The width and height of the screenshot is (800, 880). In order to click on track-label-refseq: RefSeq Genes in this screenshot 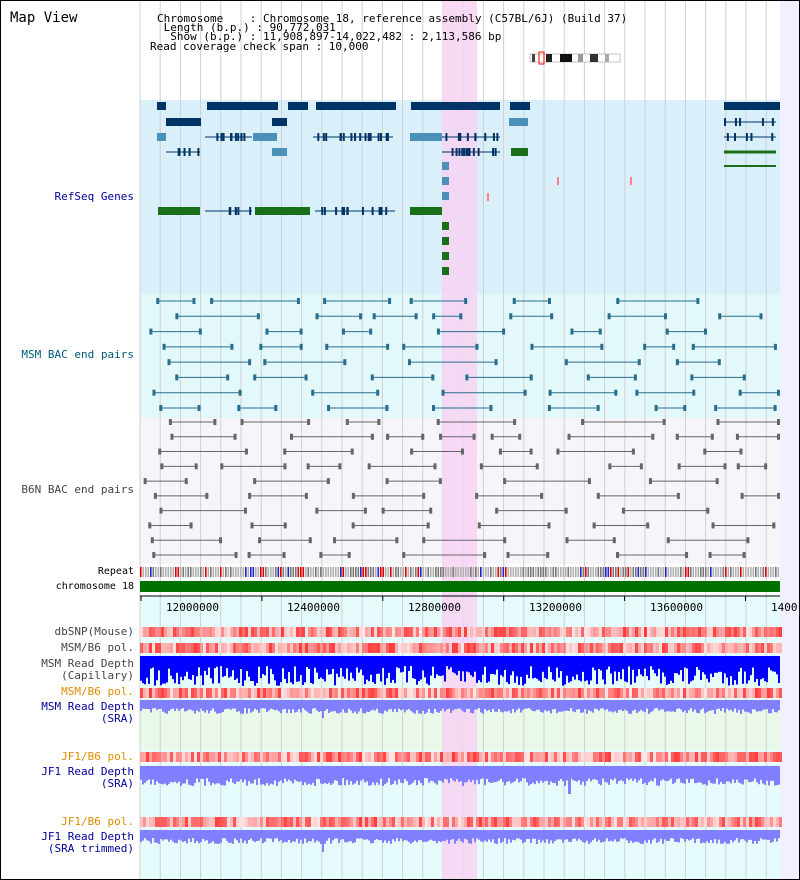, I will do `click(94, 196)`.